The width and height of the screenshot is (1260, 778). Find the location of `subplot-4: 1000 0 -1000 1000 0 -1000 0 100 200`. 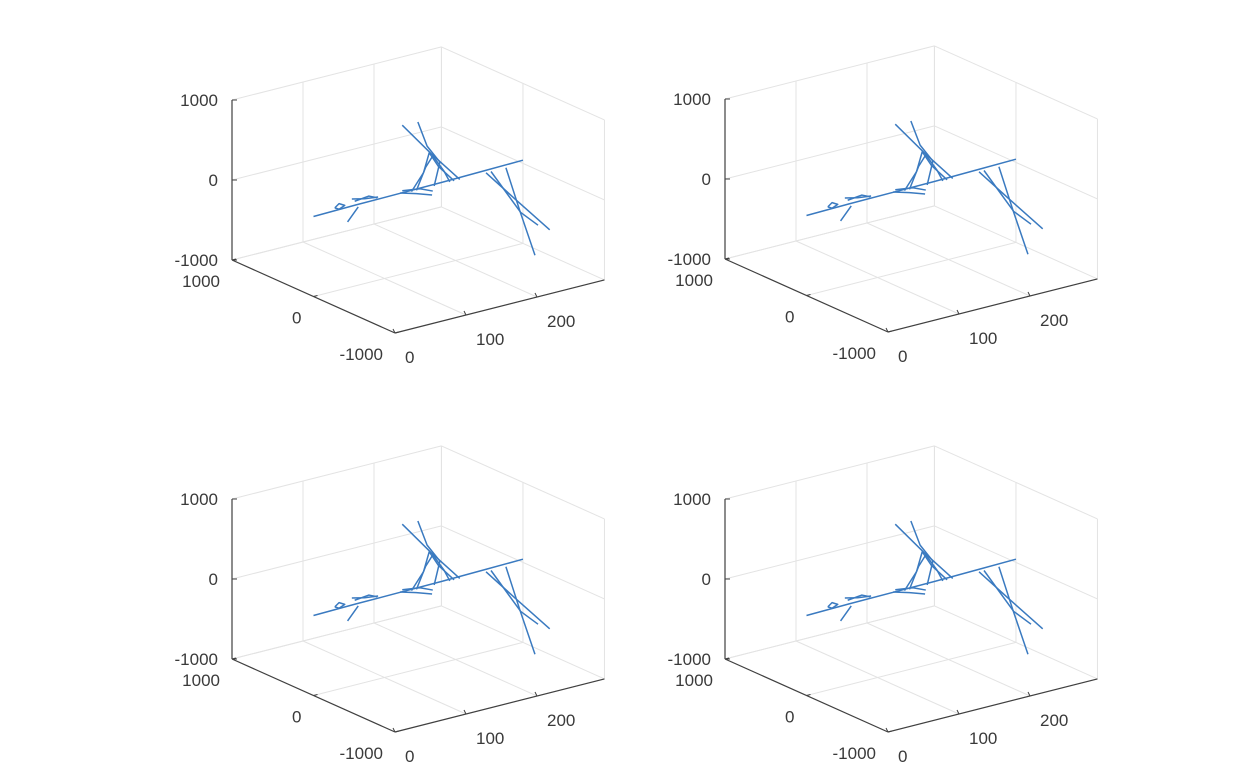

subplot-4: 1000 0 -1000 1000 0 -1000 0 100 200 is located at coordinates (883, 605).